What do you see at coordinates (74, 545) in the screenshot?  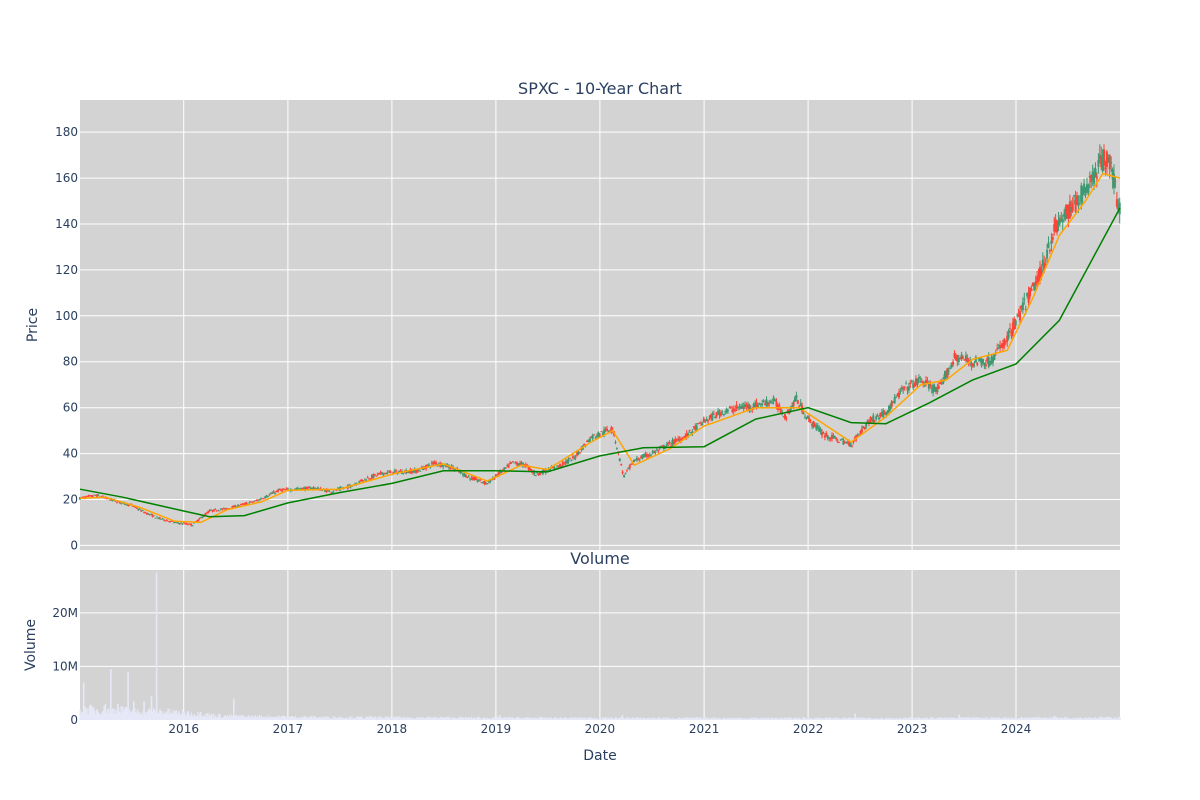 I see `price-ytick-0: 0` at bounding box center [74, 545].